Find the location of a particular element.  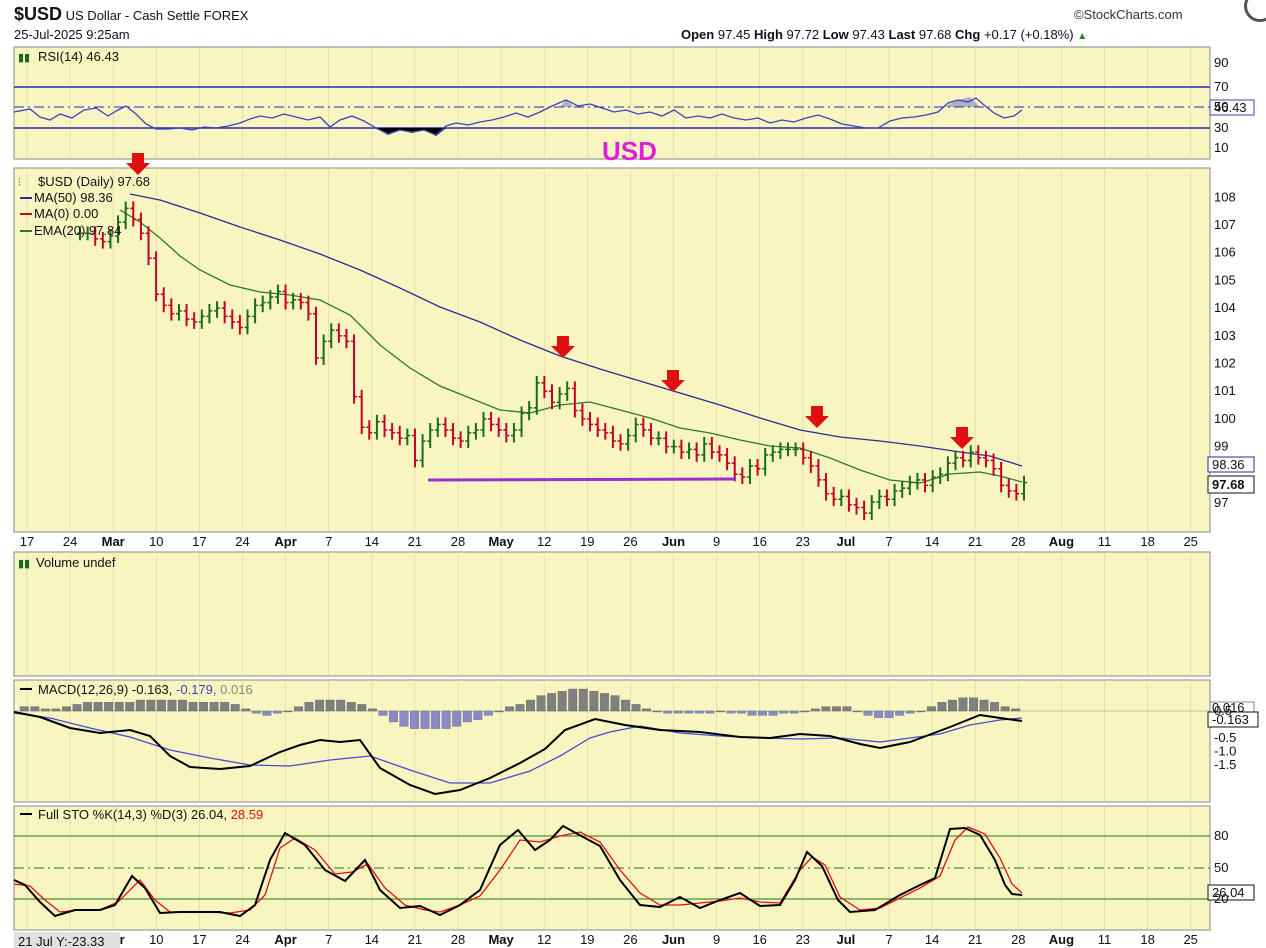

y-axis-tick: 20 is located at coordinates (1221, 898).